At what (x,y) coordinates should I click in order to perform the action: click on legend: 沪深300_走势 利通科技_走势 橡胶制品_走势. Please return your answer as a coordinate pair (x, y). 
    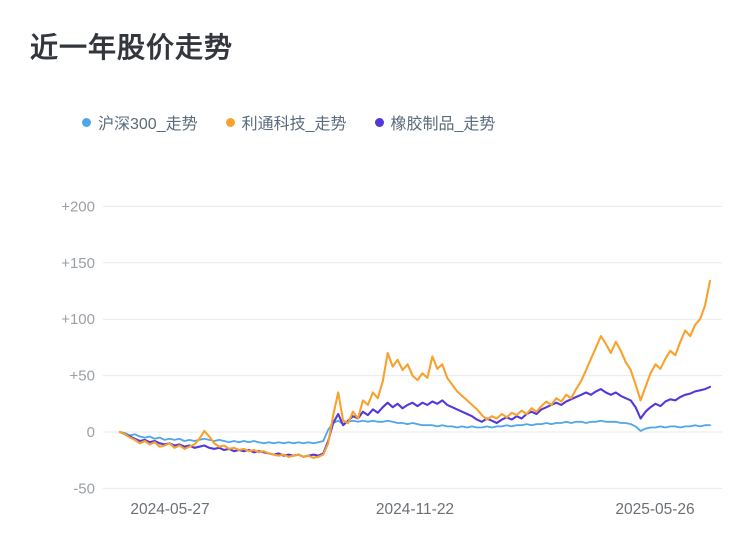
    Looking at the image, I should click on (288, 122).